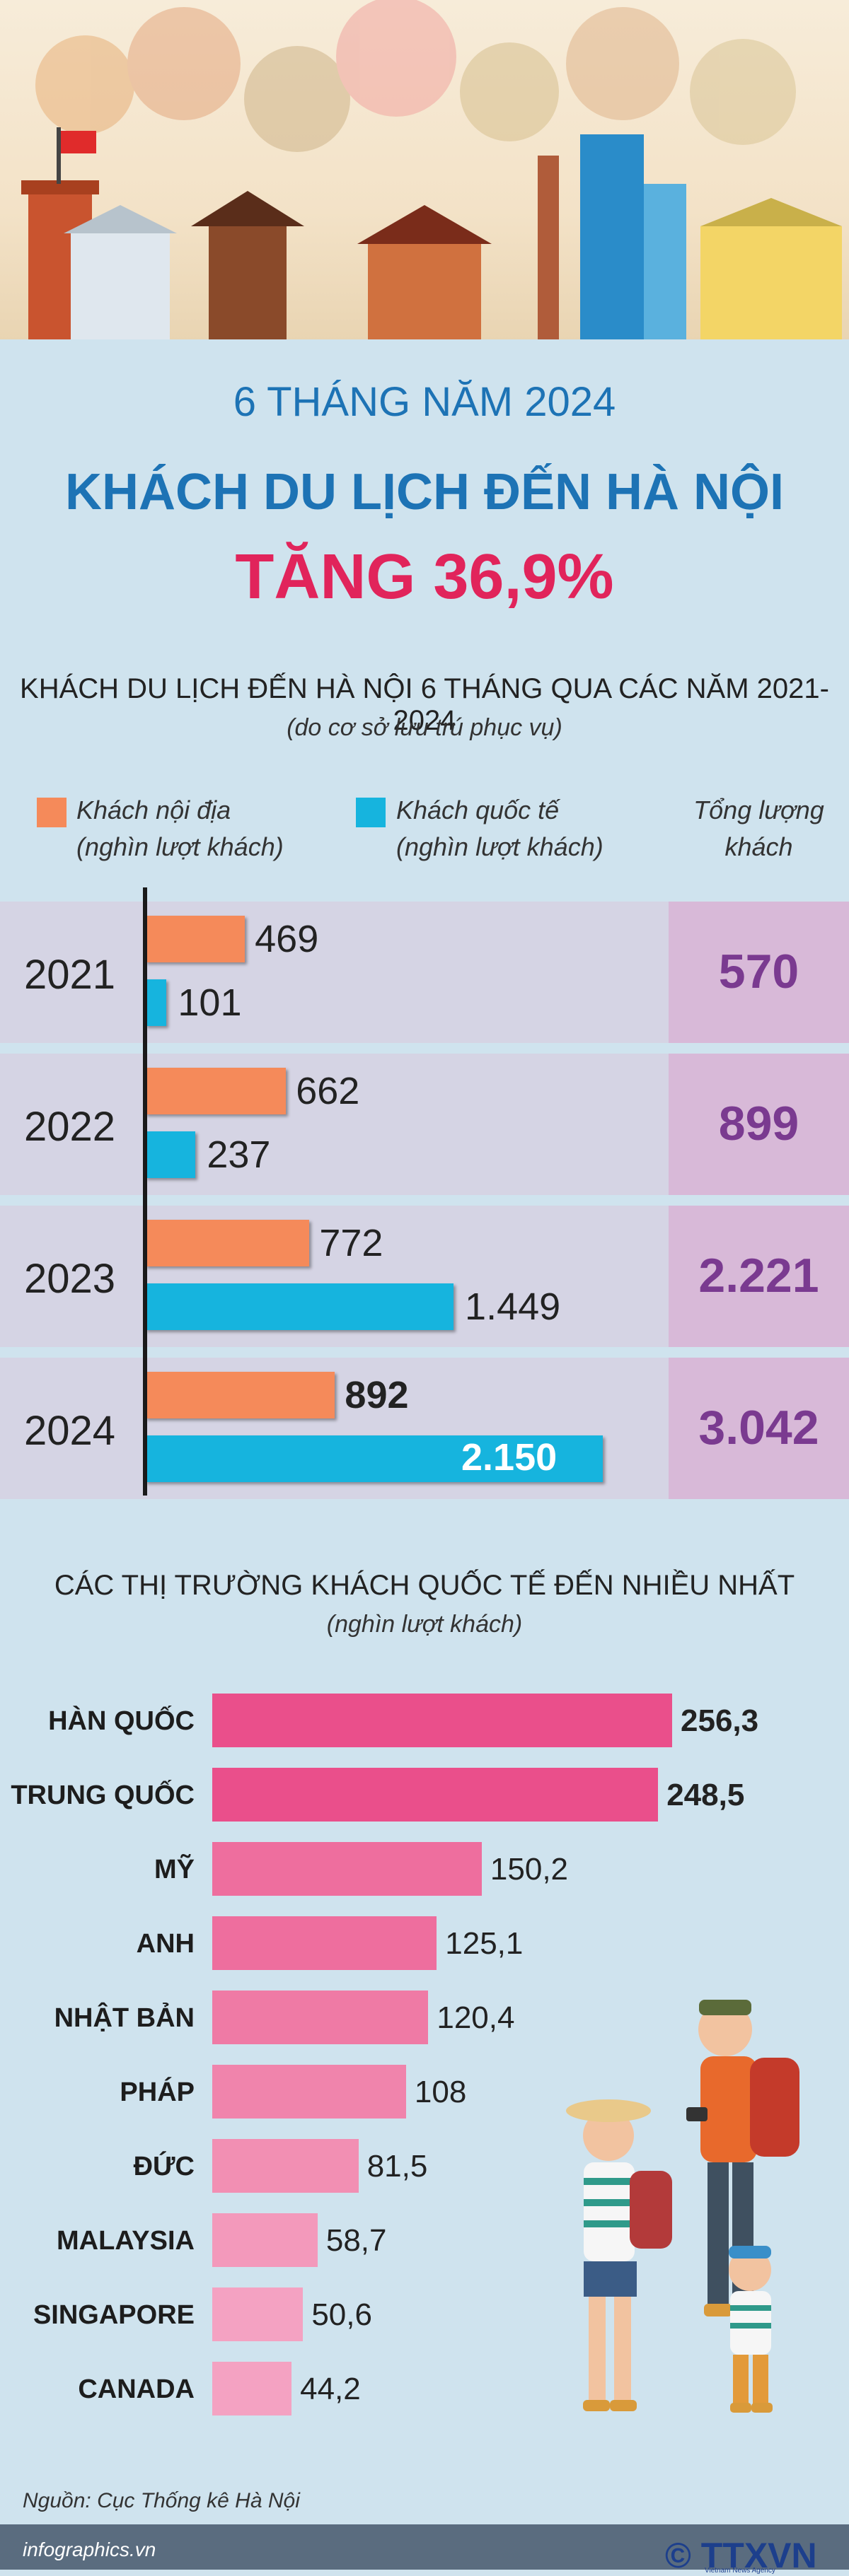 The image size is (849, 2576). What do you see at coordinates (424, 2547) in the screenshot?
I see `footer-bar` at bounding box center [424, 2547].